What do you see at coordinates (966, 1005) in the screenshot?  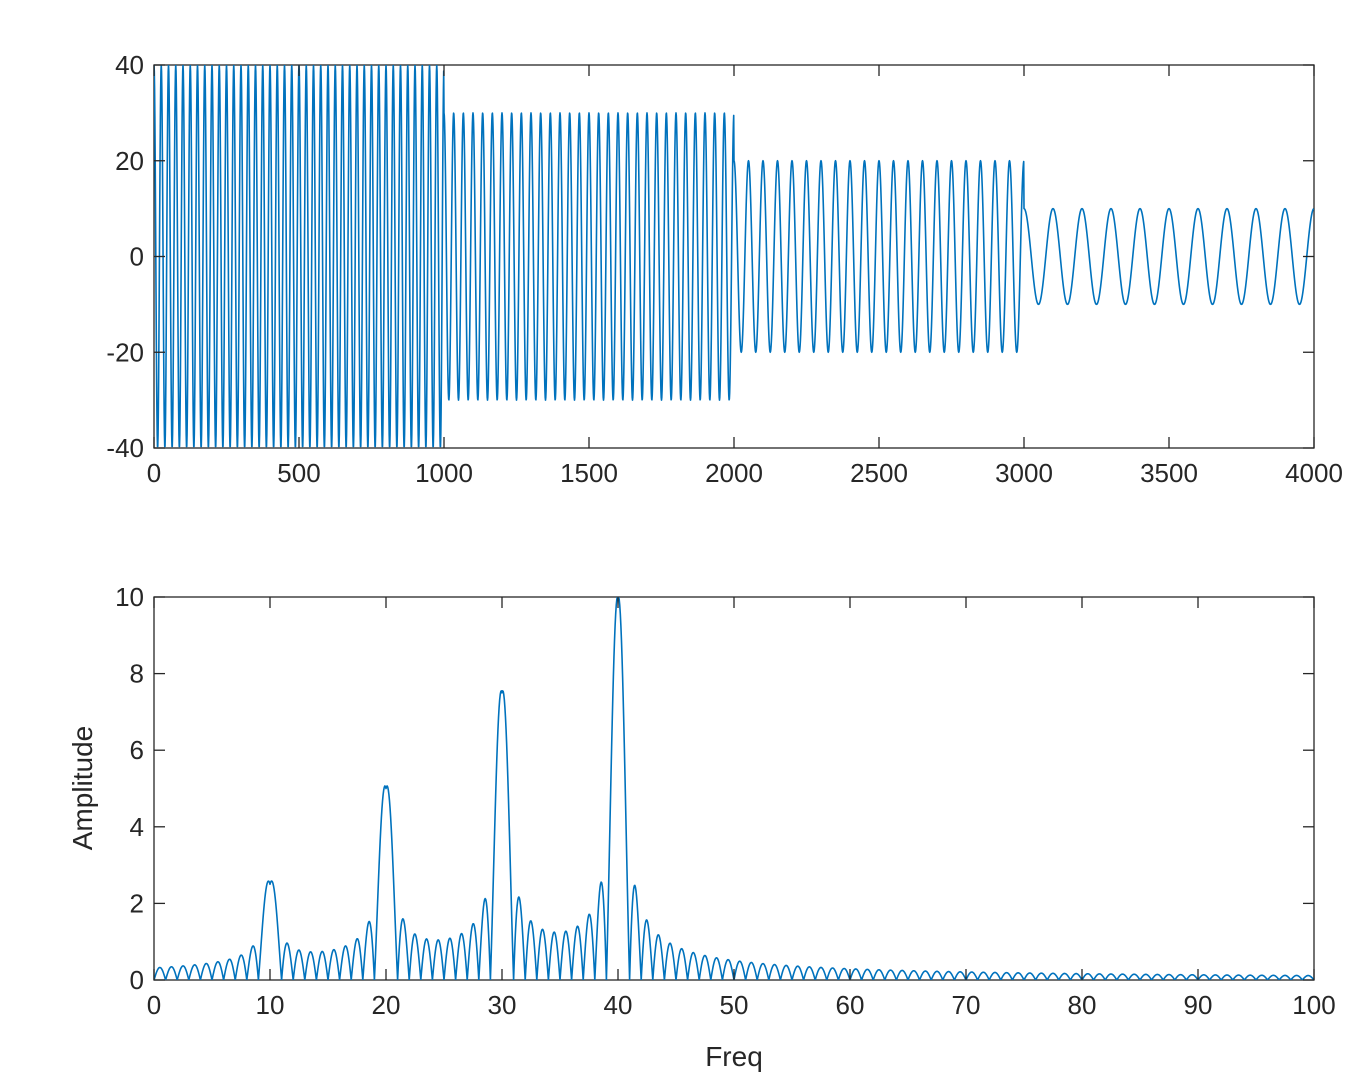 I see `spectrum-x-tick-label: 70` at bounding box center [966, 1005].